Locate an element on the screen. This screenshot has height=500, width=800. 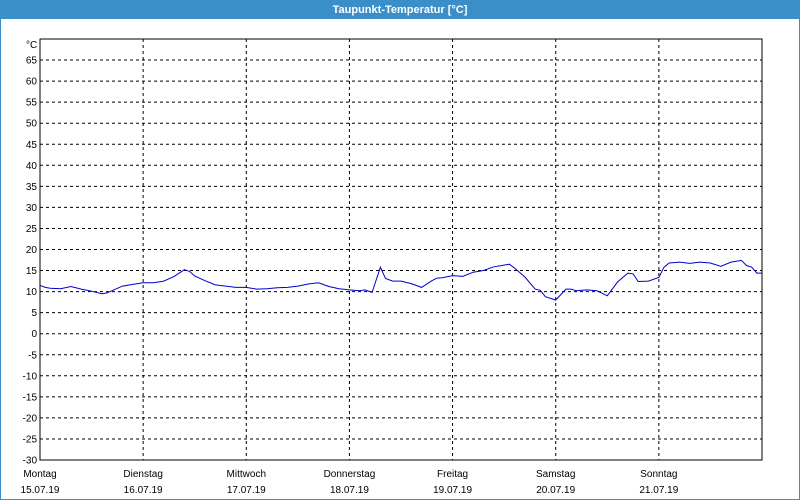
y-tick-label: -30 is located at coordinates (30, 461).